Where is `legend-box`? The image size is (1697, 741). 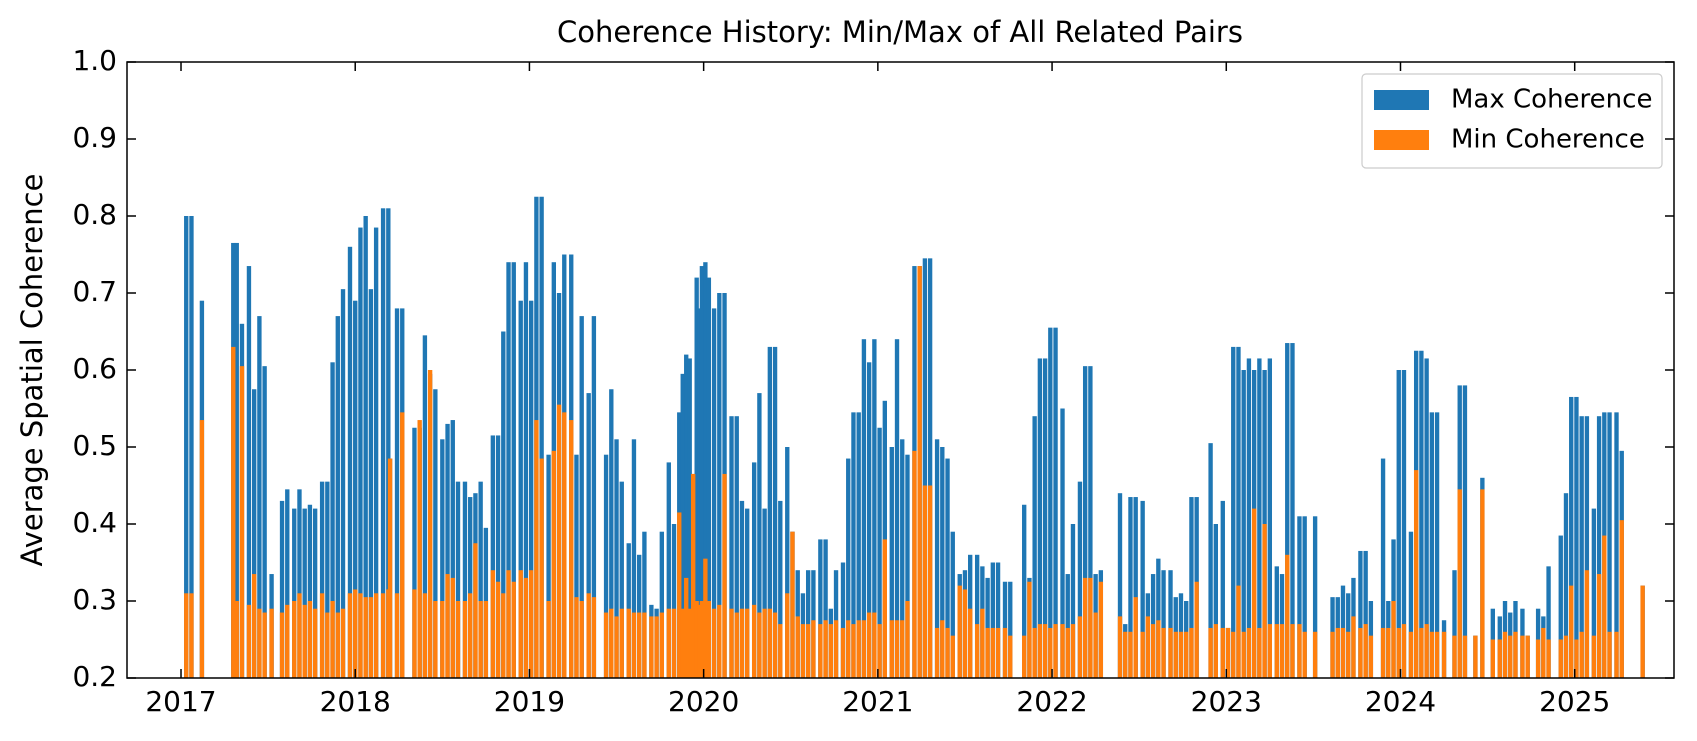 legend-box is located at coordinates (1512, 121).